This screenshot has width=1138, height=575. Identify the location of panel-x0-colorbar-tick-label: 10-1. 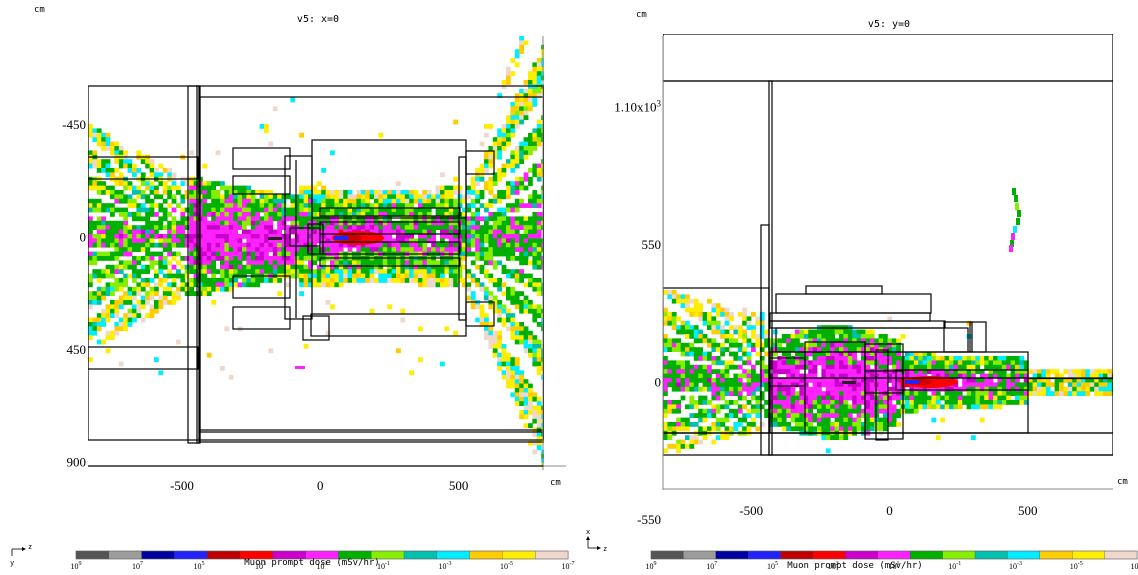
(383, 566).